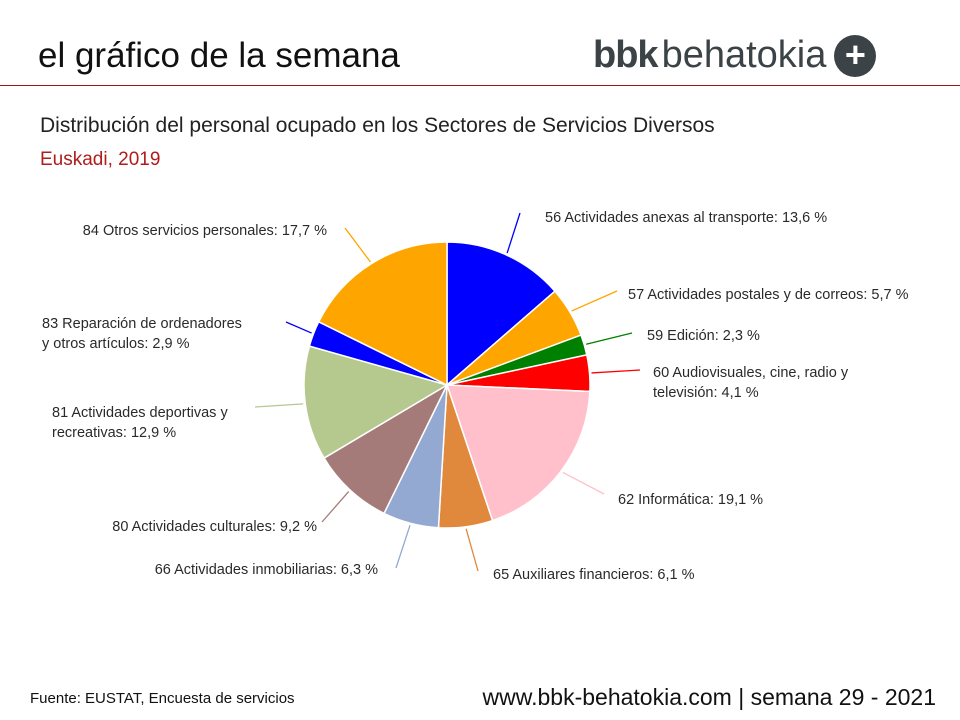  Describe the element at coordinates (594, 575) in the screenshot. I see `slice-label: 65 Auxiliares financieros: 6,1 %` at that location.